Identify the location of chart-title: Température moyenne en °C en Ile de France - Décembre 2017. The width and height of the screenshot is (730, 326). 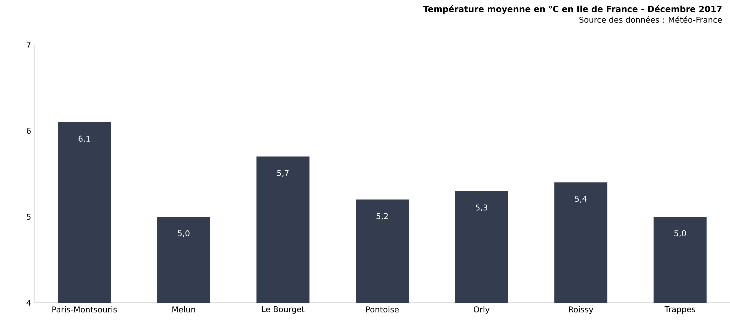
(572, 10).